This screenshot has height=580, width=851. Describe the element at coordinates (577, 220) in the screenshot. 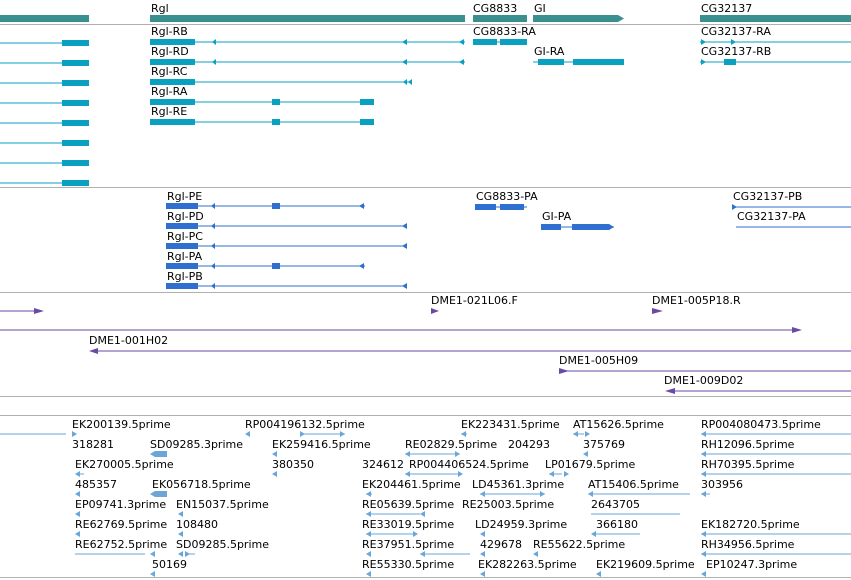

I see `pp-gi-pa: GI-PA` at that location.